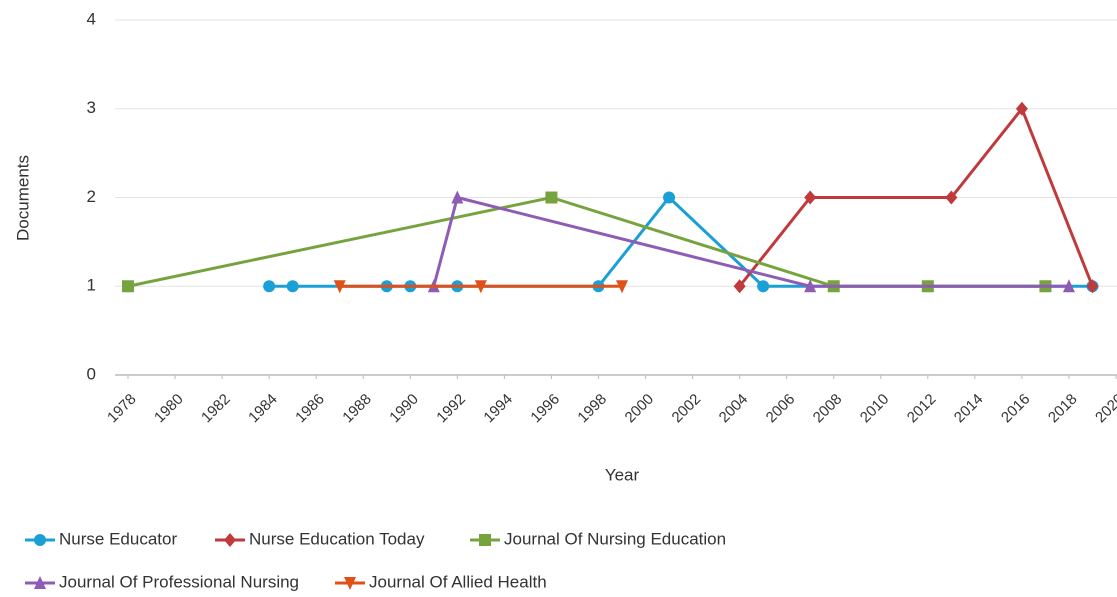  I want to click on legend-item: Nurse Educator, so click(101, 538).